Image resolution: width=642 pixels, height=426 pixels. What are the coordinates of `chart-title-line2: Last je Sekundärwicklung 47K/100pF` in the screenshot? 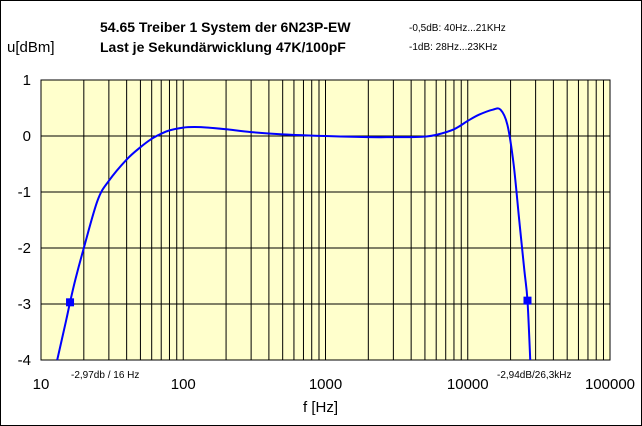 It's located at (223, 47).